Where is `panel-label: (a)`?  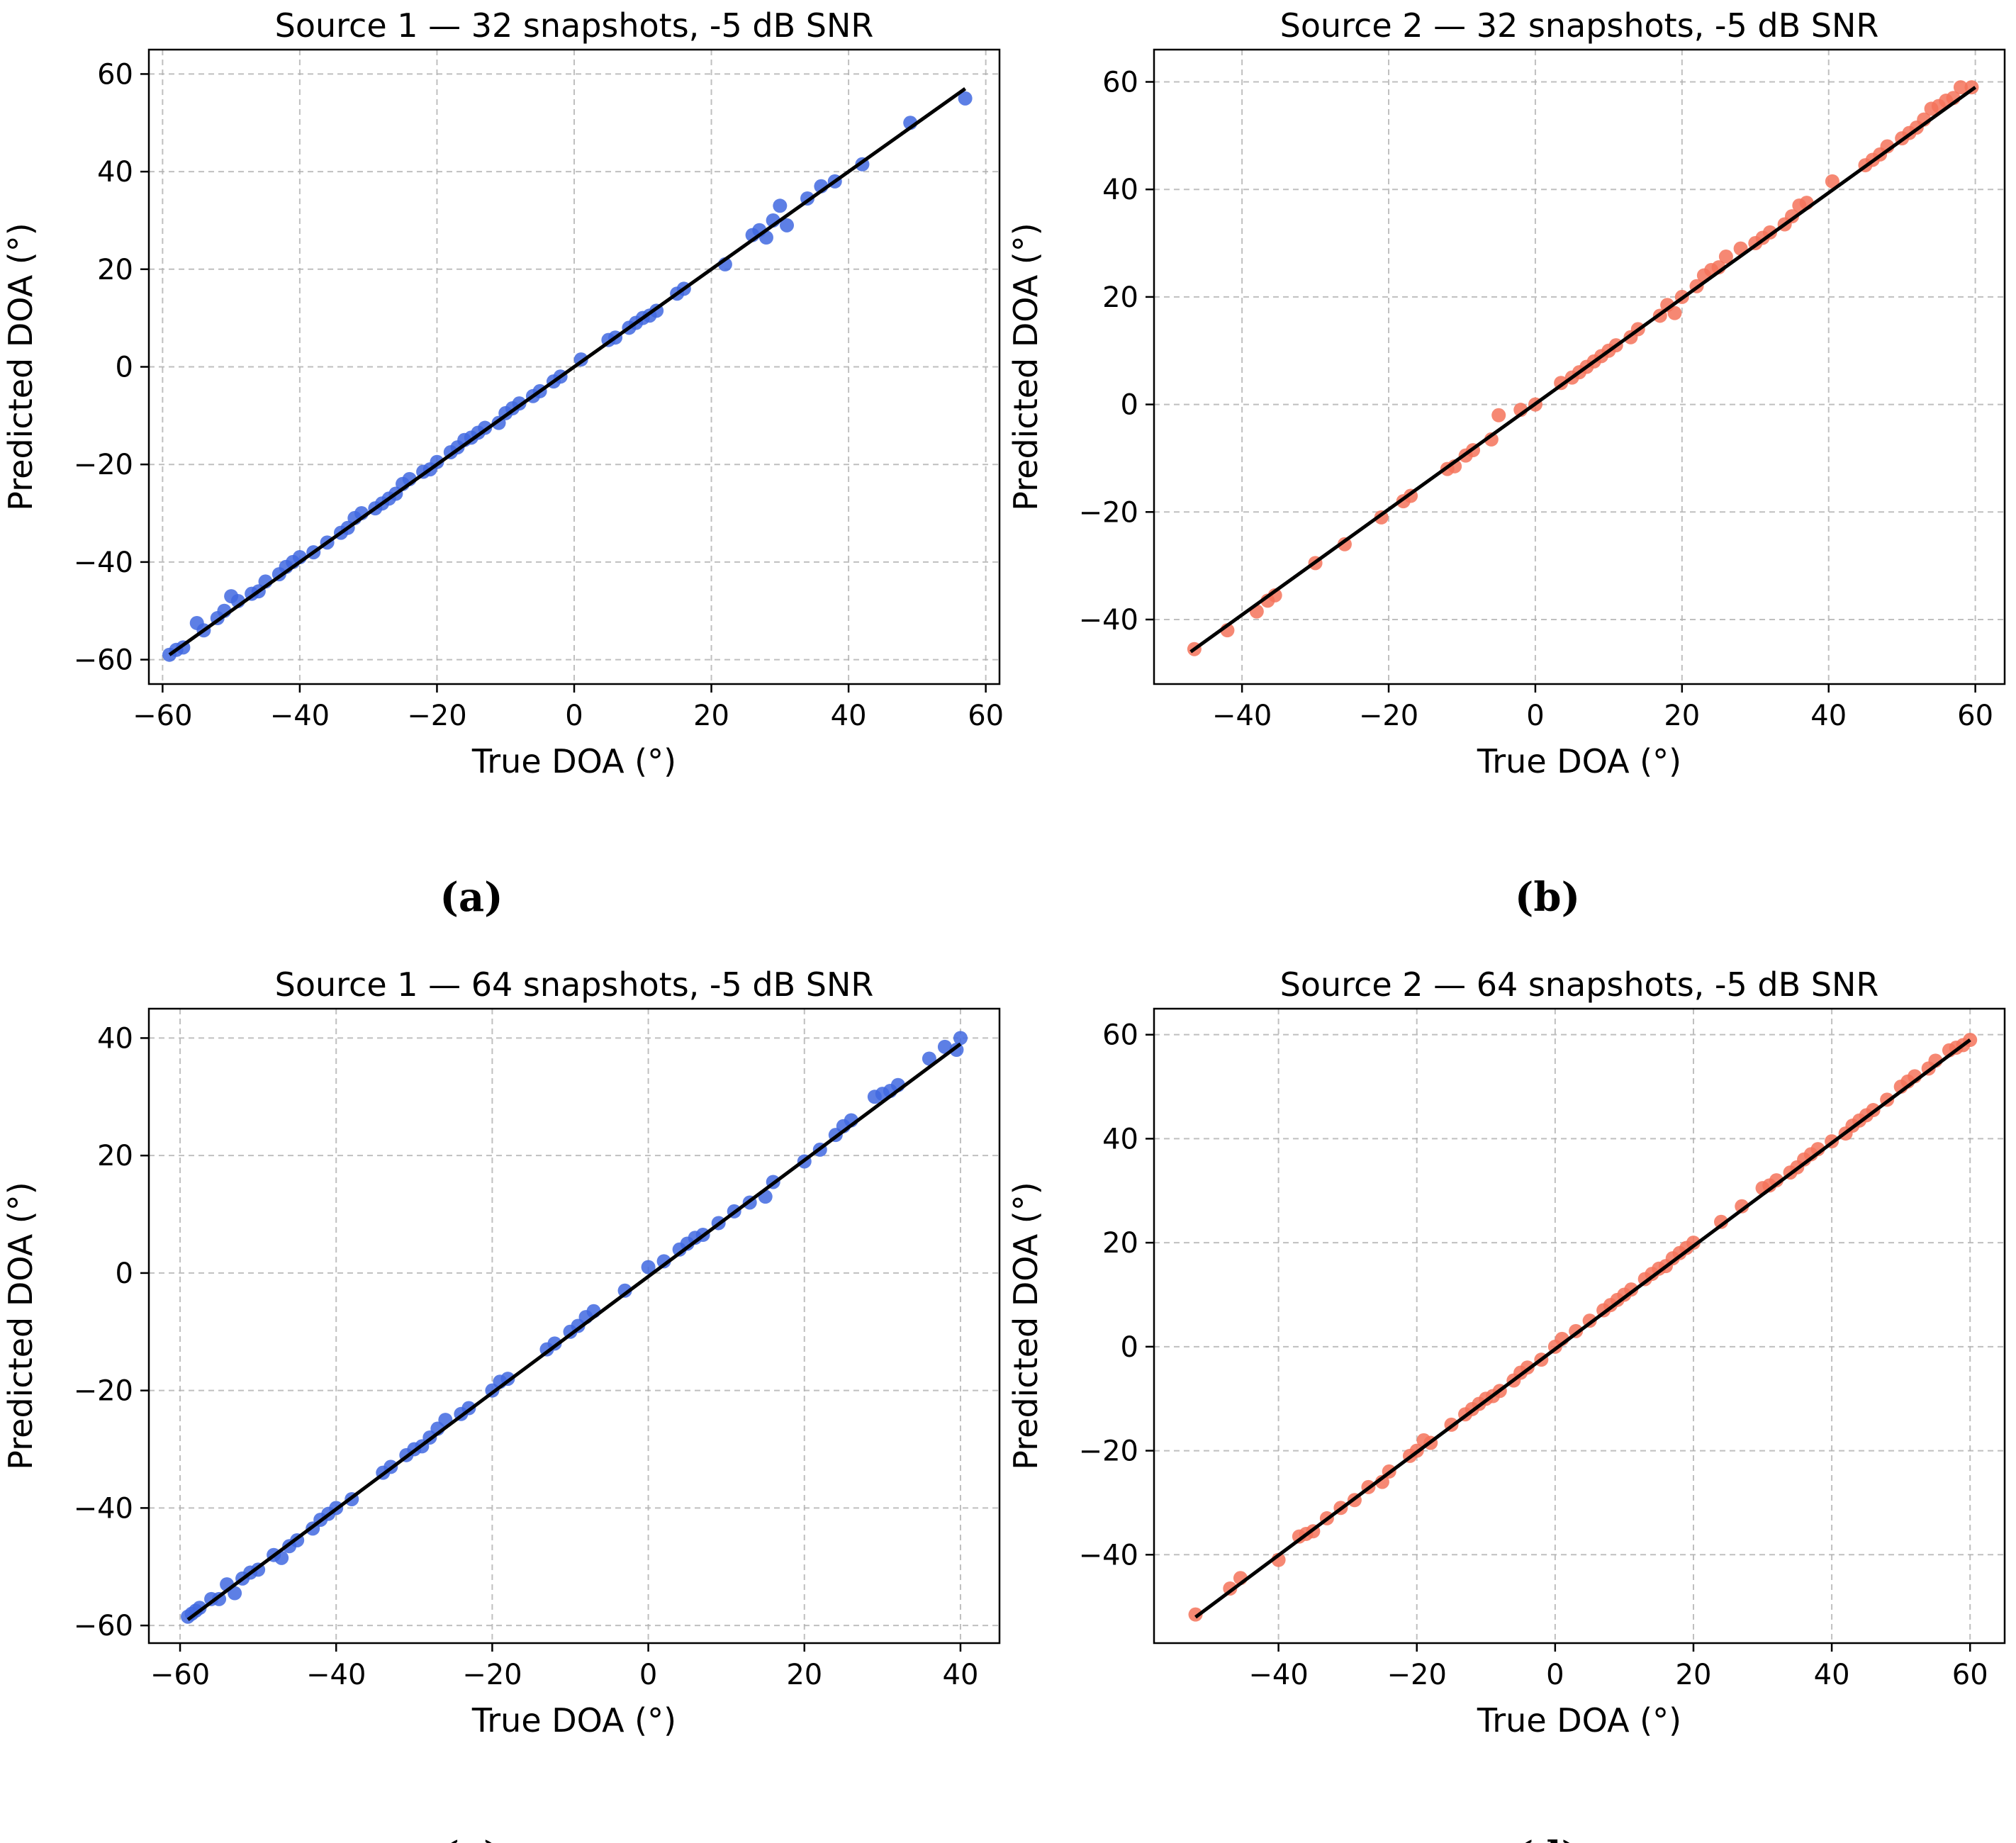
panel-label: (a) is located at coordinates (471, 897).